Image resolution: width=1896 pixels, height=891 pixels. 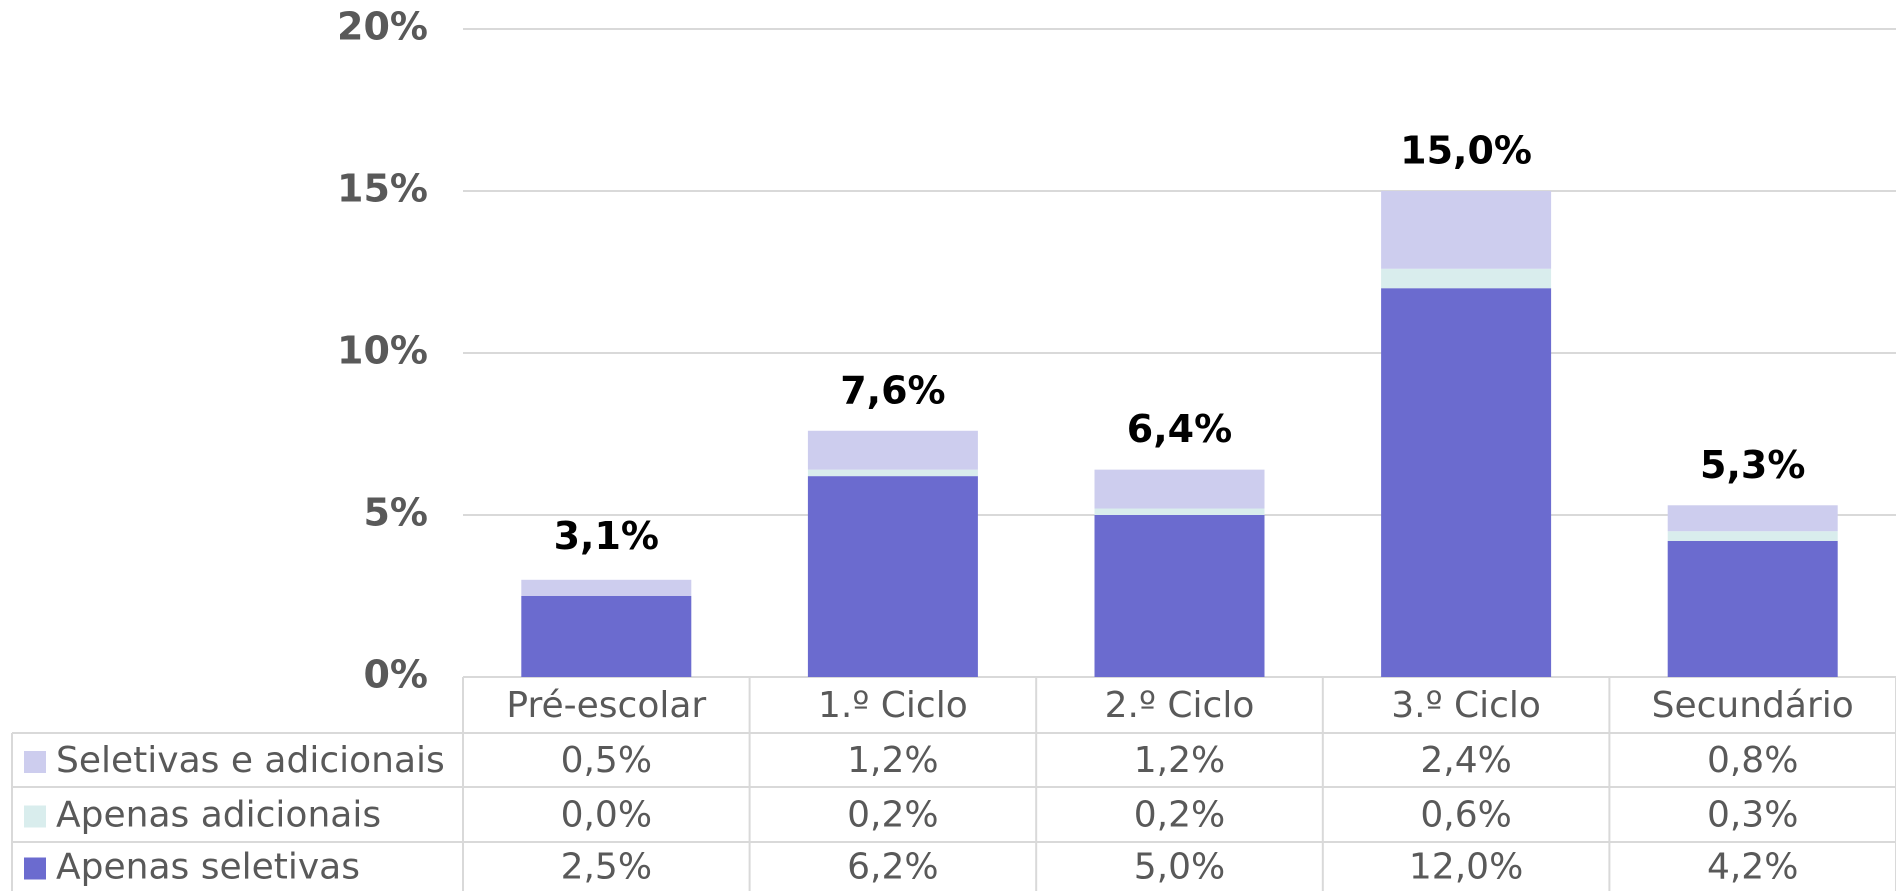 I want to click on y-tick-label: 10%, so click(x=382, y=351).